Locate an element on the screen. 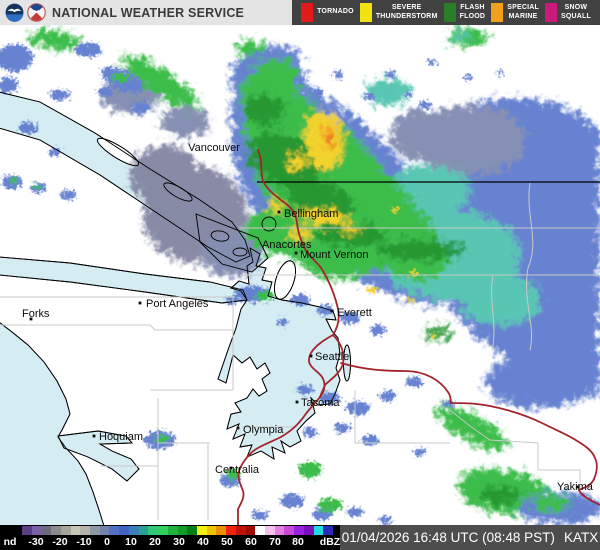 This screenshot has width=600, height=550. city-label: Centralia is located at coordinates (237, 470).